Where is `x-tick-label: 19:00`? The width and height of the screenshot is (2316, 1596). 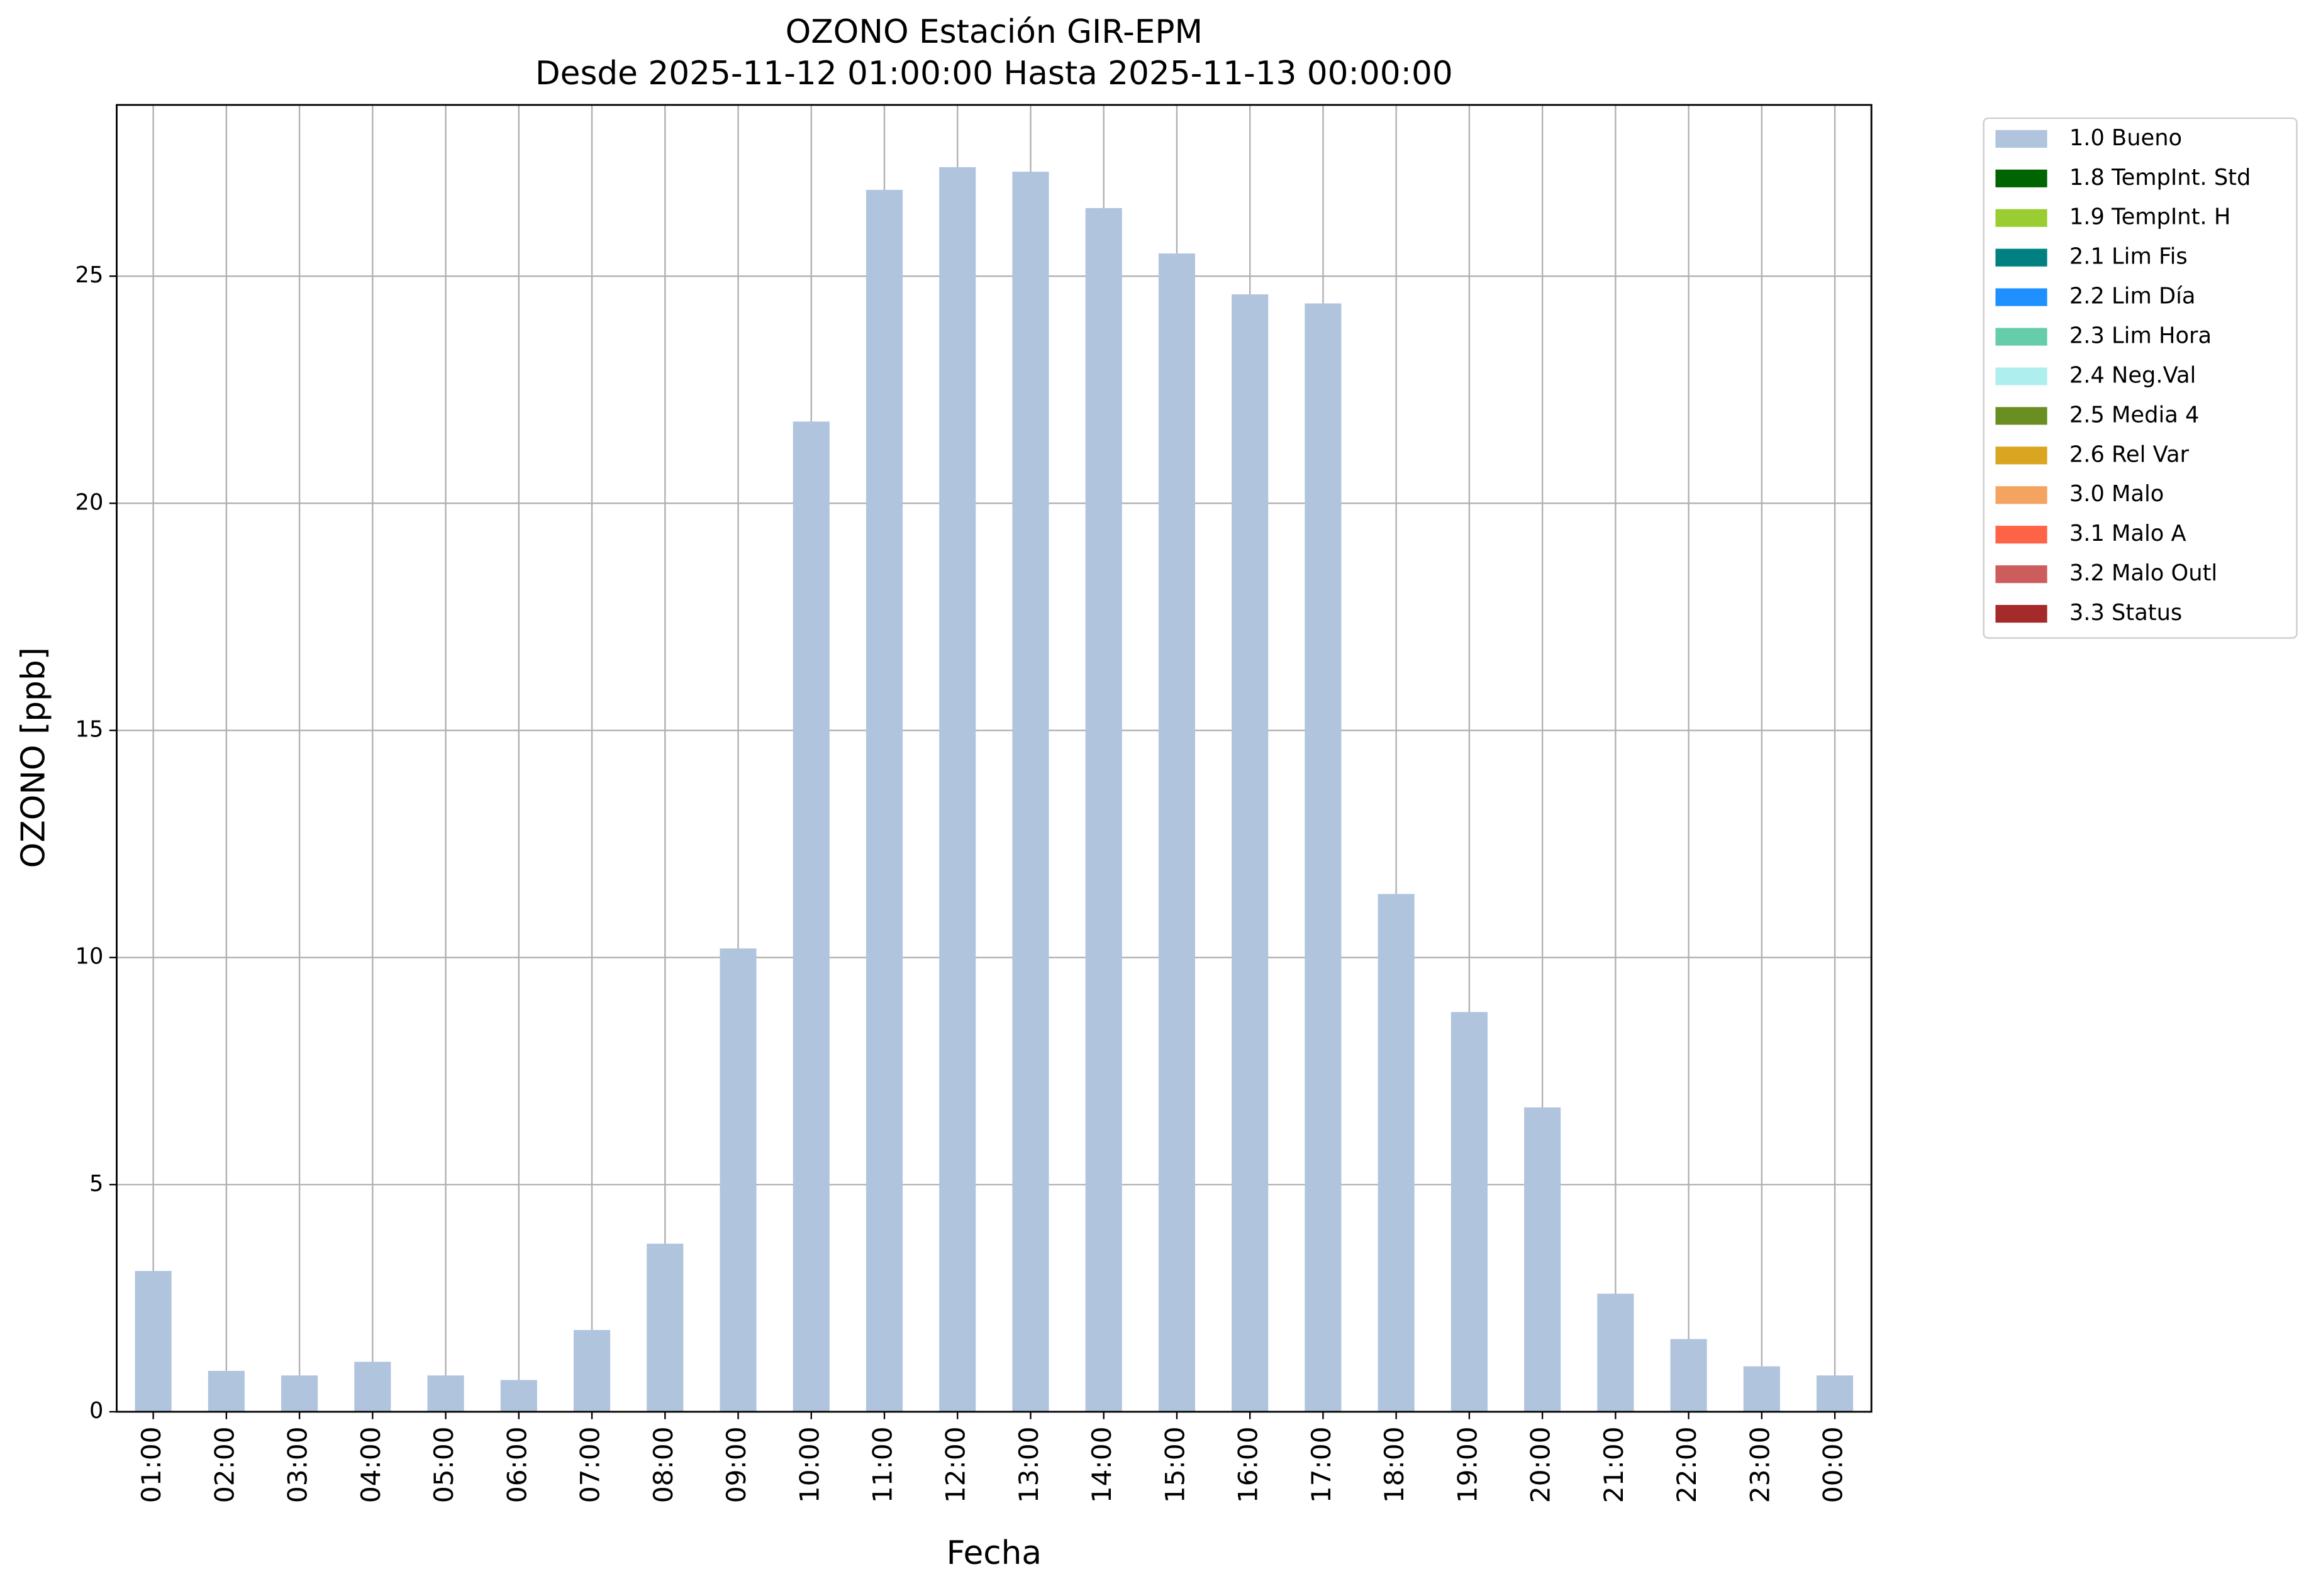
x-tick-label: 19:00 is located at coordinates (1467, 1465).